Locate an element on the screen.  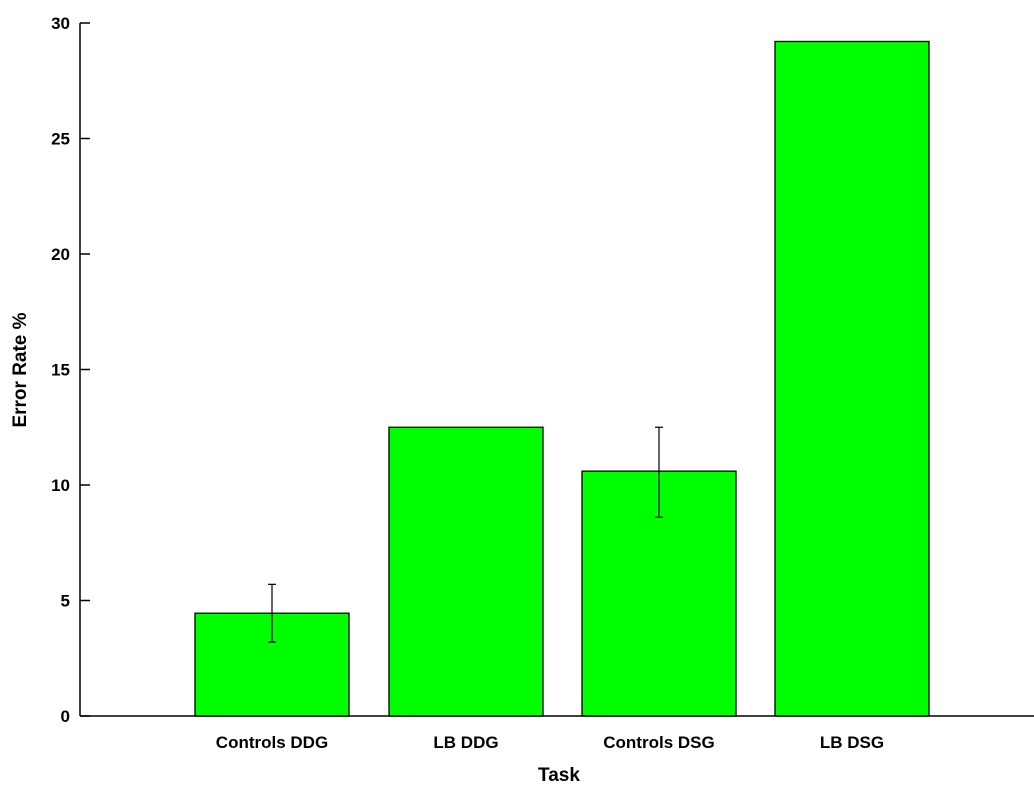
x-ticks-group: Controls DDG LB DDG Controls DSG LB DSG is located at coordinates (550, 742).